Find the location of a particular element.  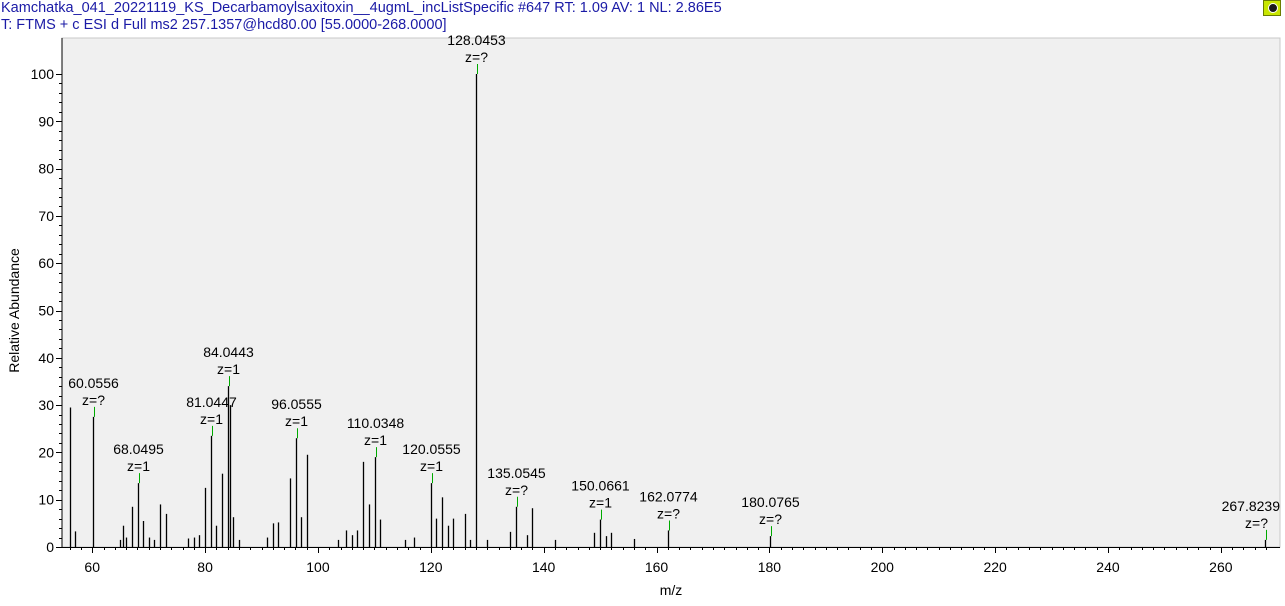

peak-mz-label: 84.0443 is located at coordinates (228, 352).